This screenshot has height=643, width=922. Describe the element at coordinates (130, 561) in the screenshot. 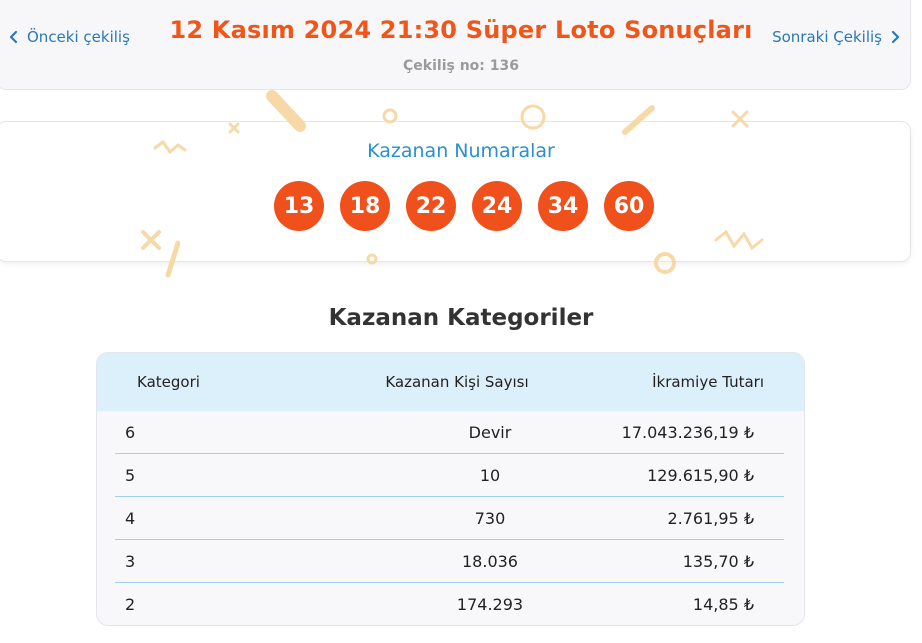

I see `category-cell: 3` at that location.